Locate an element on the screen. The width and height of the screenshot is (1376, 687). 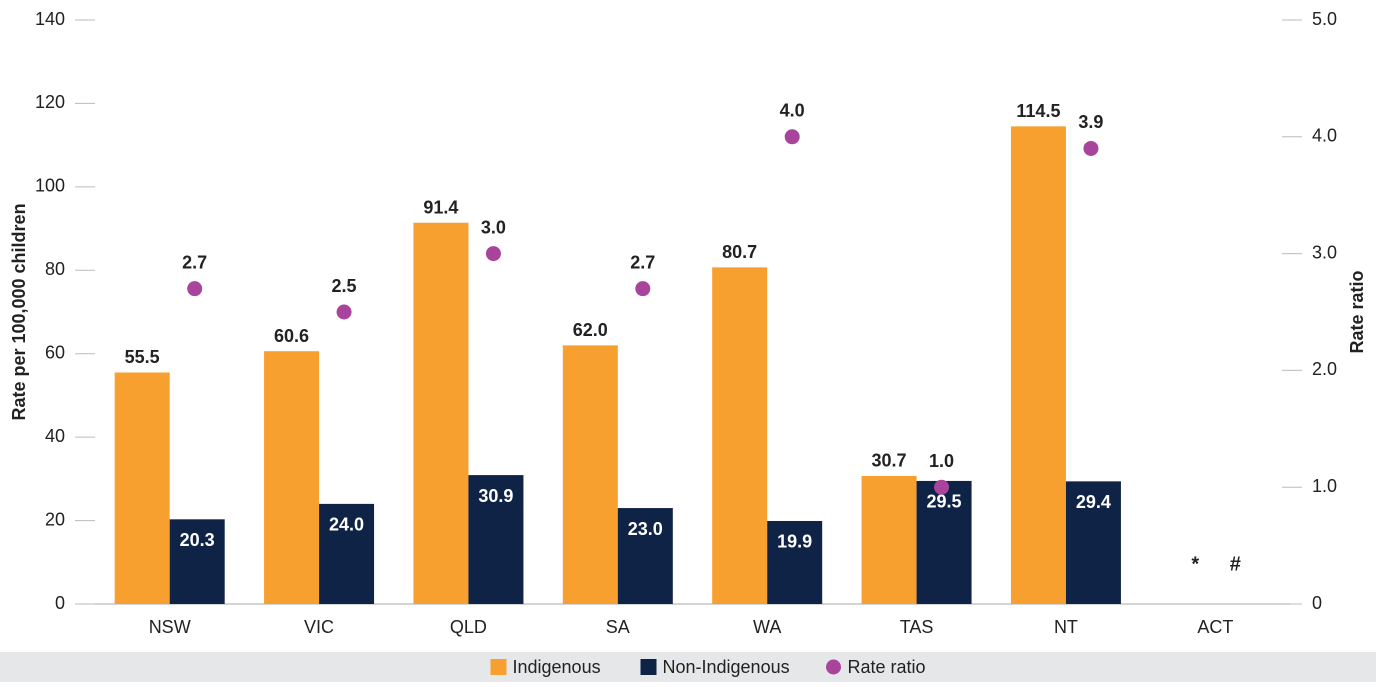
x-tick-label: QLD is located at coordinates (468, 627).